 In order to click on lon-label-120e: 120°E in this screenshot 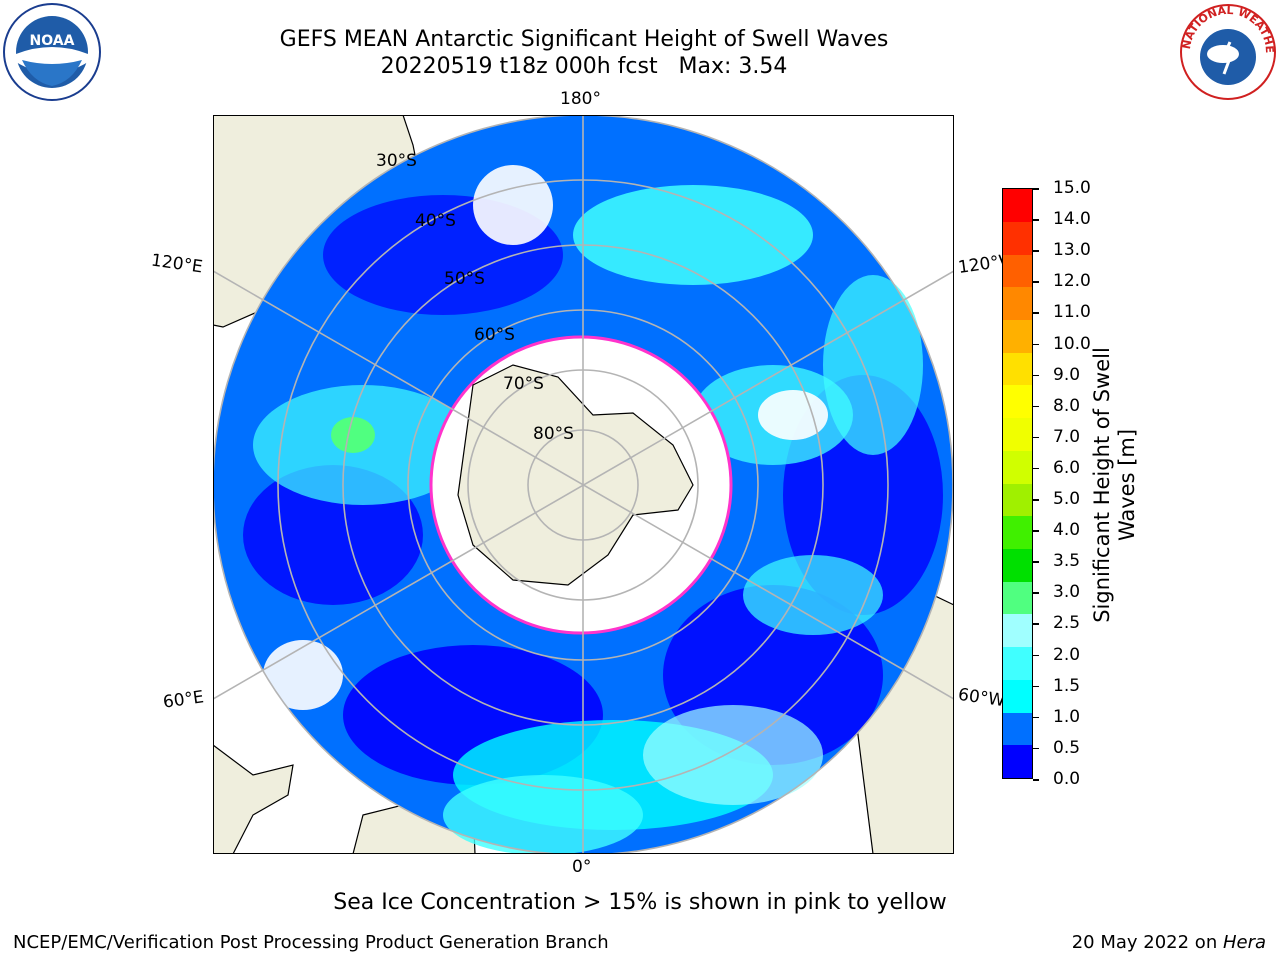, I will do `click(176, 264)`.